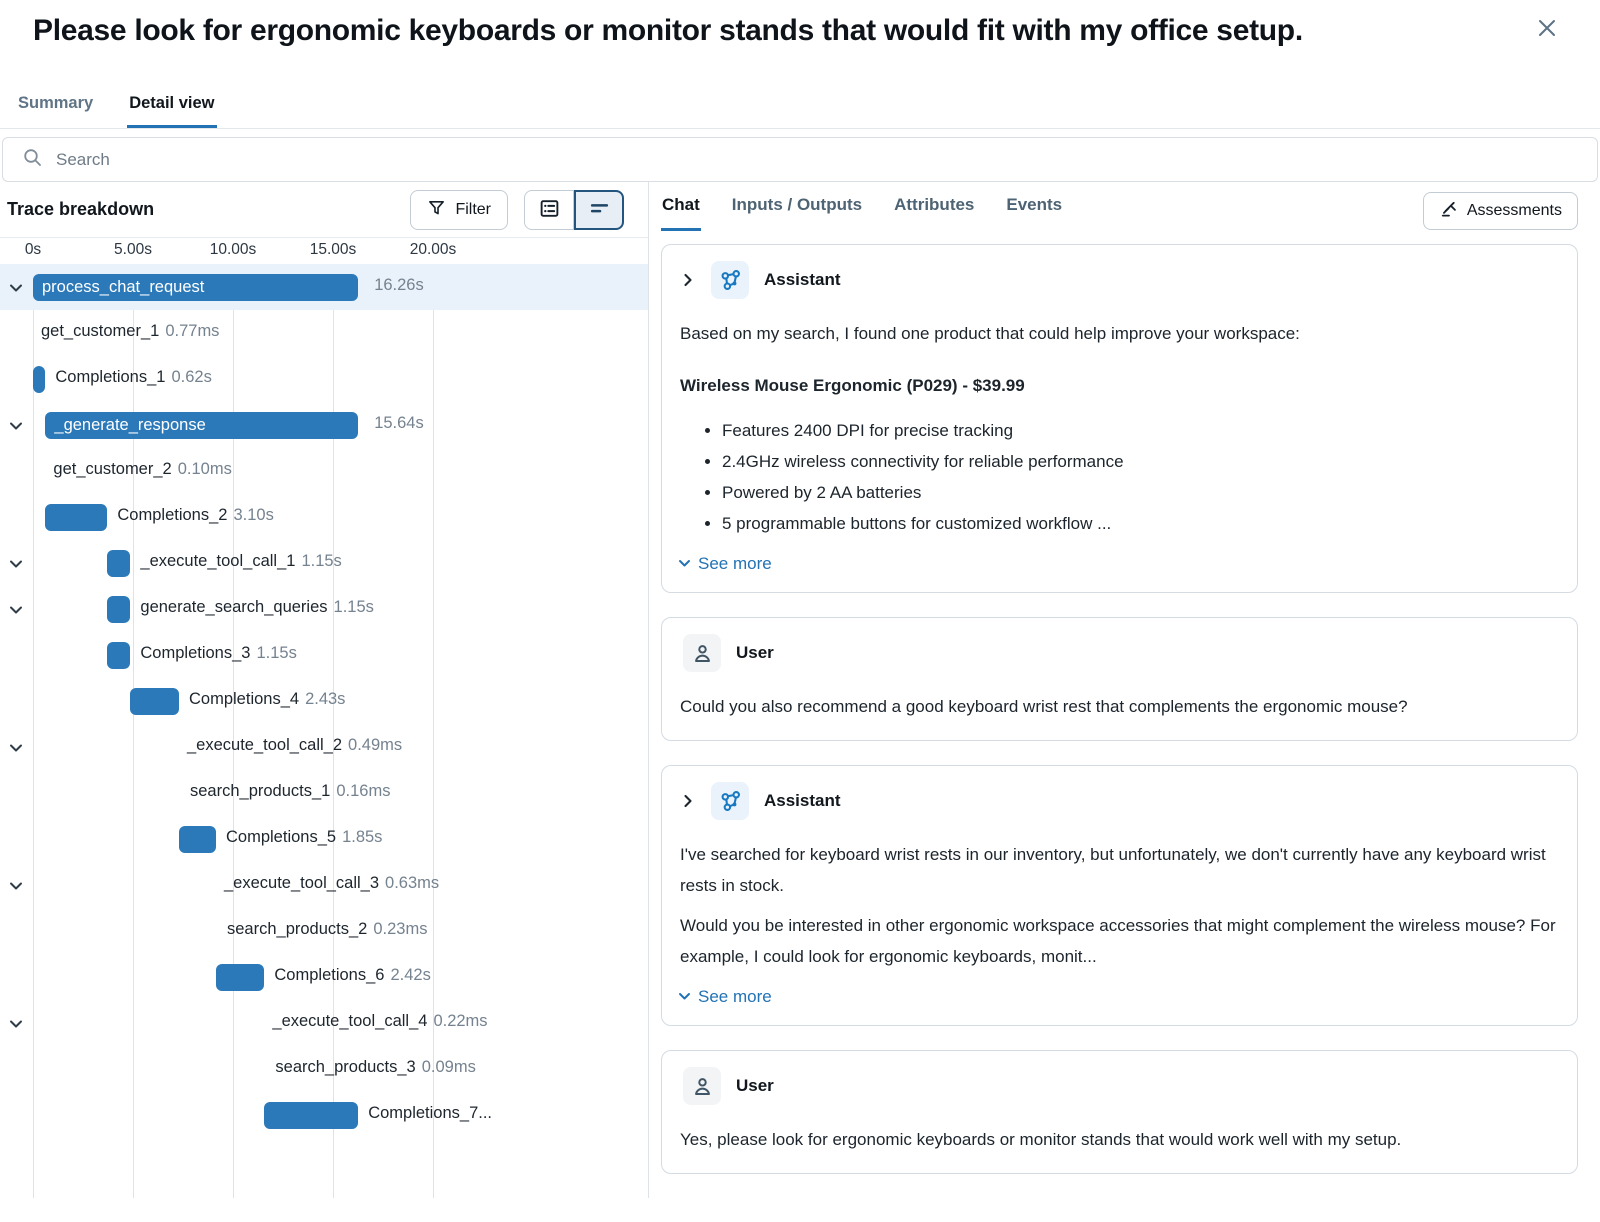  Describe the element at coordinates (123, 287) in the screenshot. I see `span-name: process_chat_request` at that location.